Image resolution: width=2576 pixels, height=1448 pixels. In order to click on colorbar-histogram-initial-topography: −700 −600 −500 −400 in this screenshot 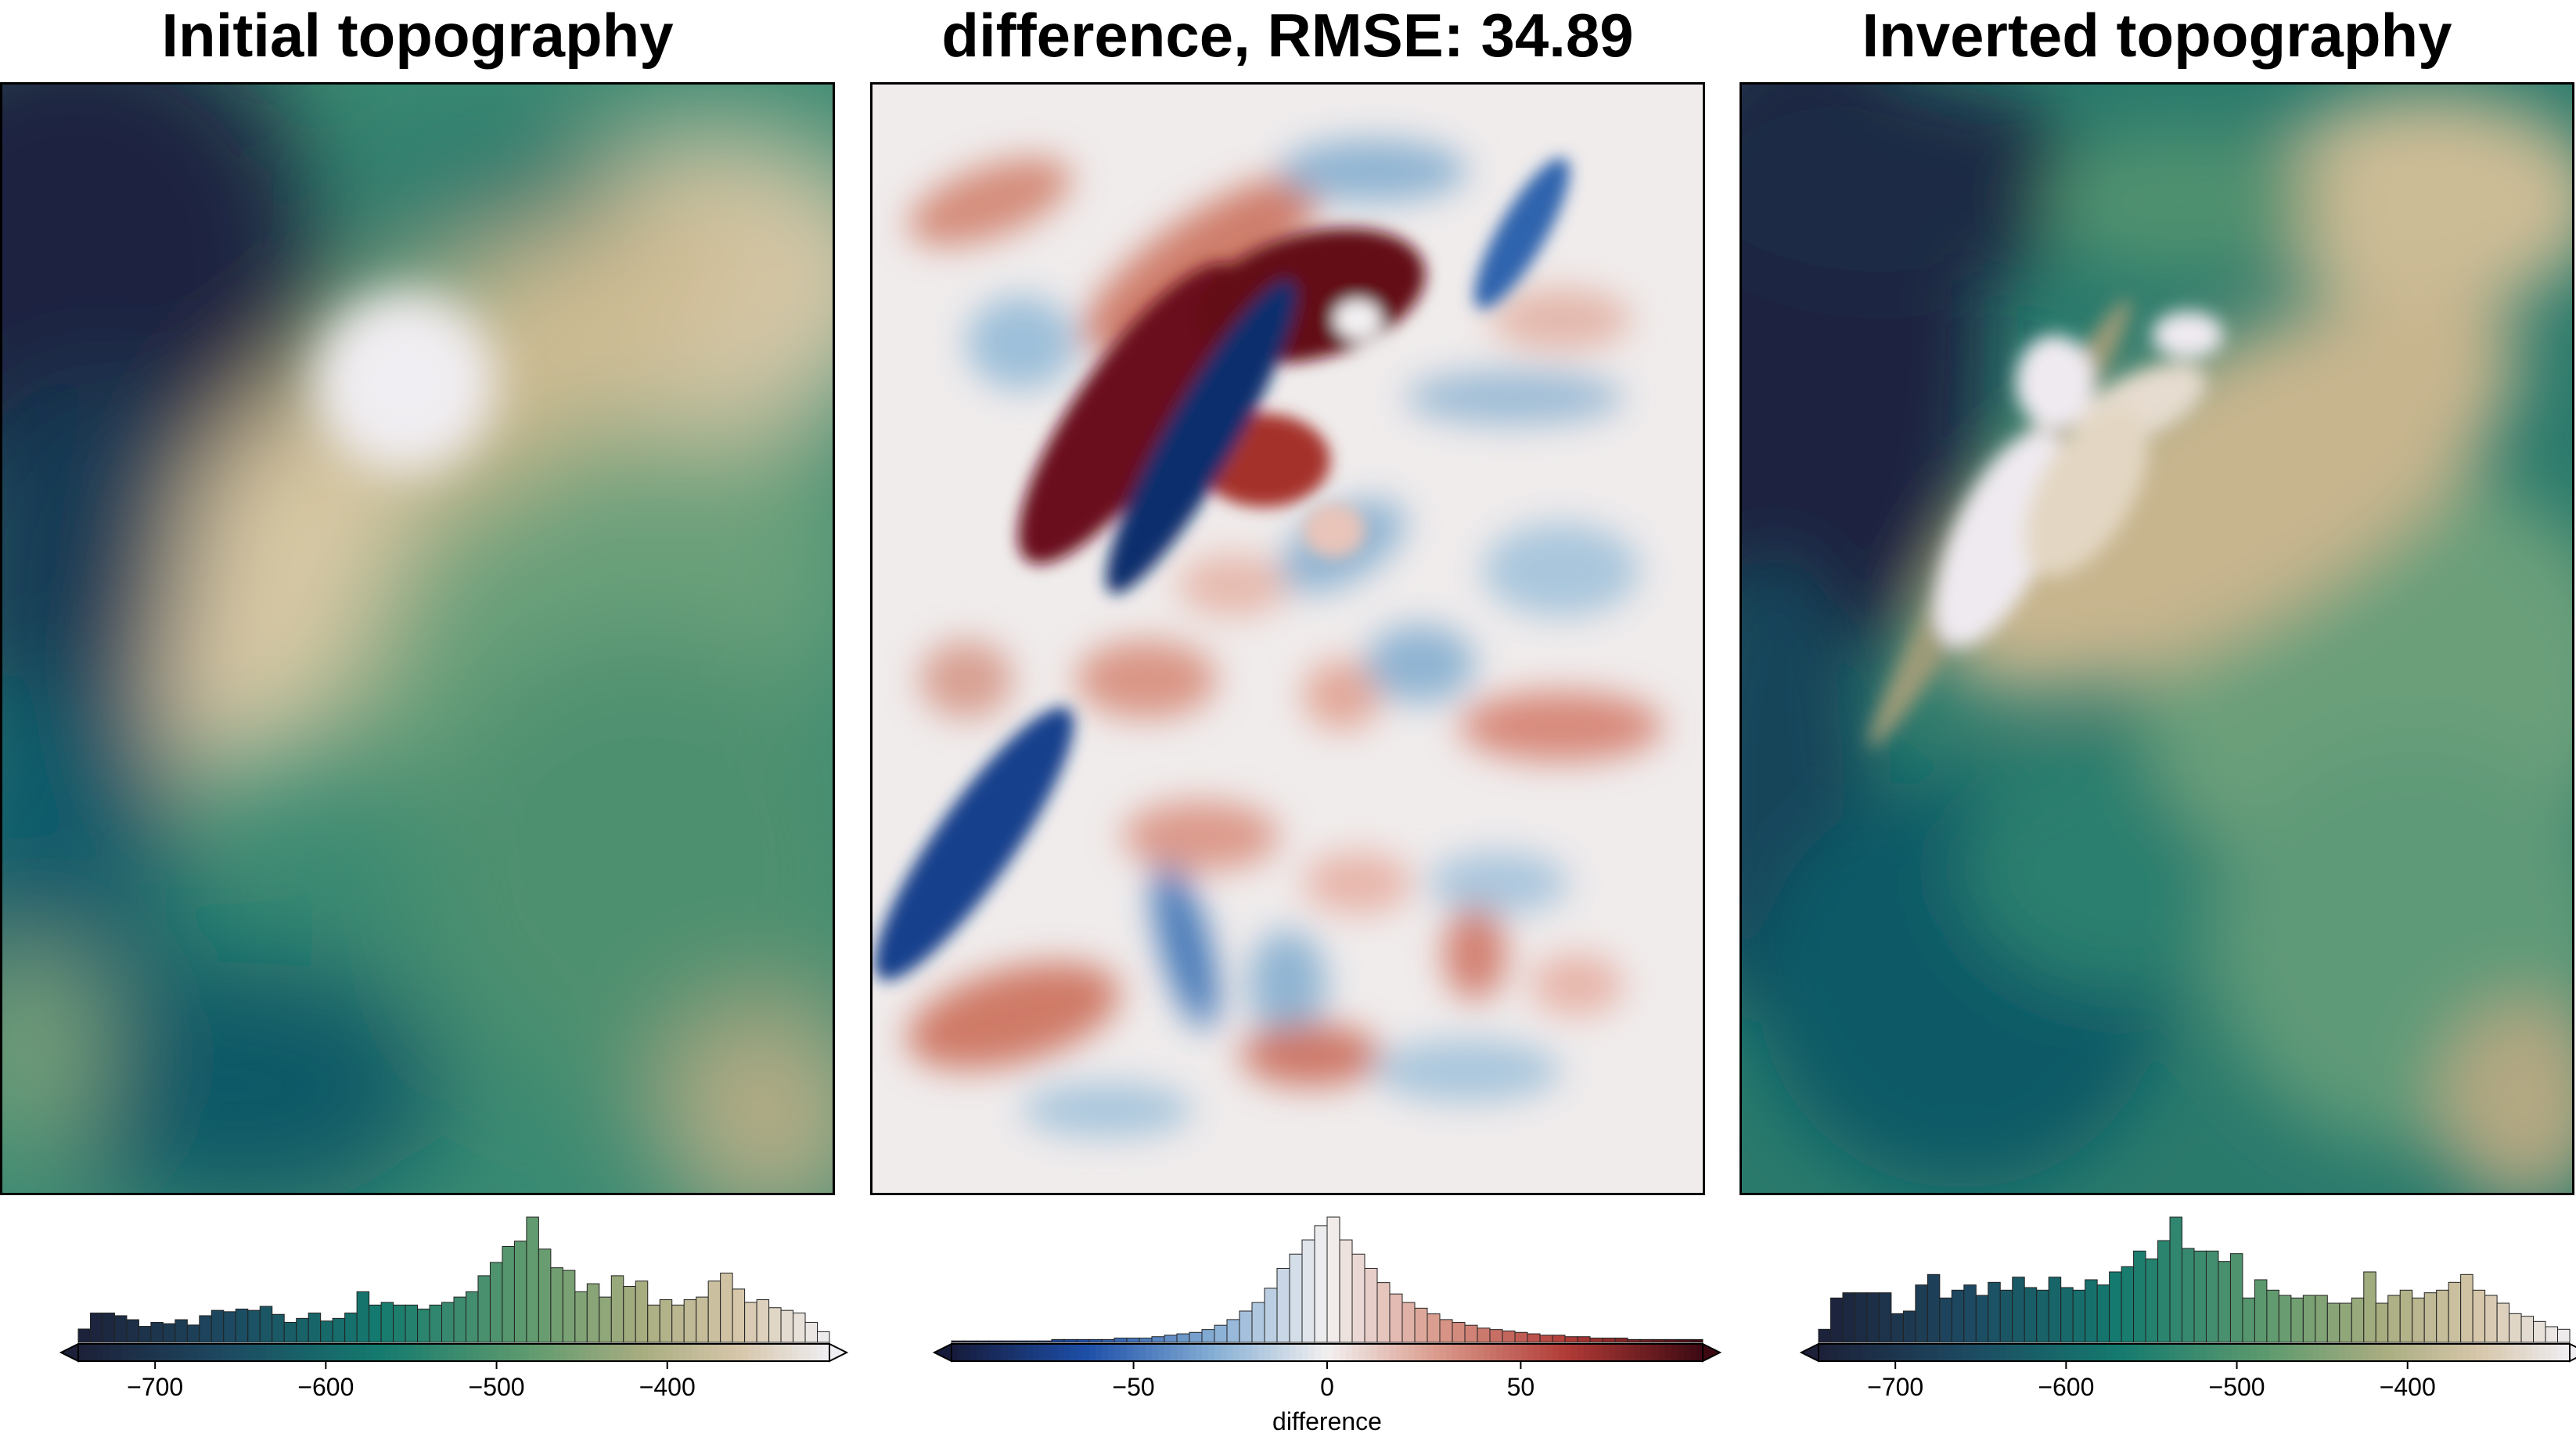, I will do `click(454, 1326)`.